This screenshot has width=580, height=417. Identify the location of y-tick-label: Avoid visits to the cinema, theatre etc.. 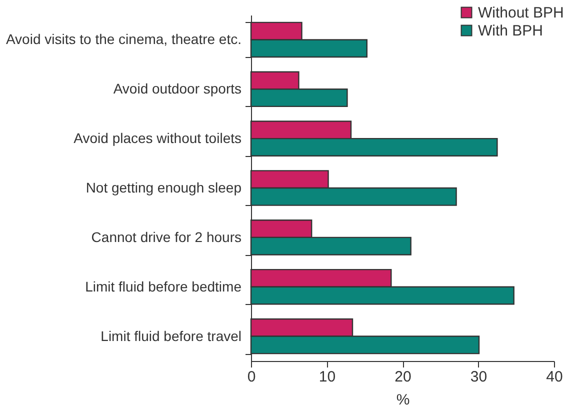
(124, 39).